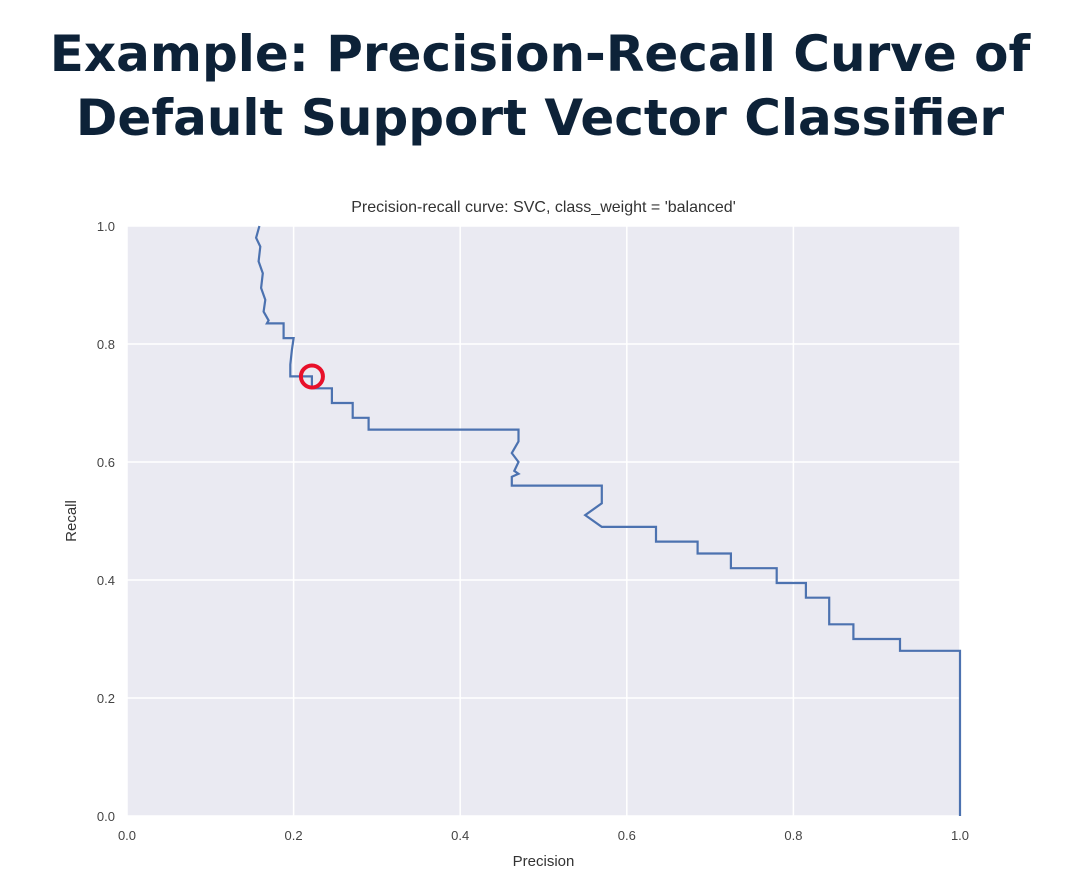  What do you see at coordinates (106, 226) in the screenshot?
I see `y-tick-label: 1.0` at bounding box center [106, 226].